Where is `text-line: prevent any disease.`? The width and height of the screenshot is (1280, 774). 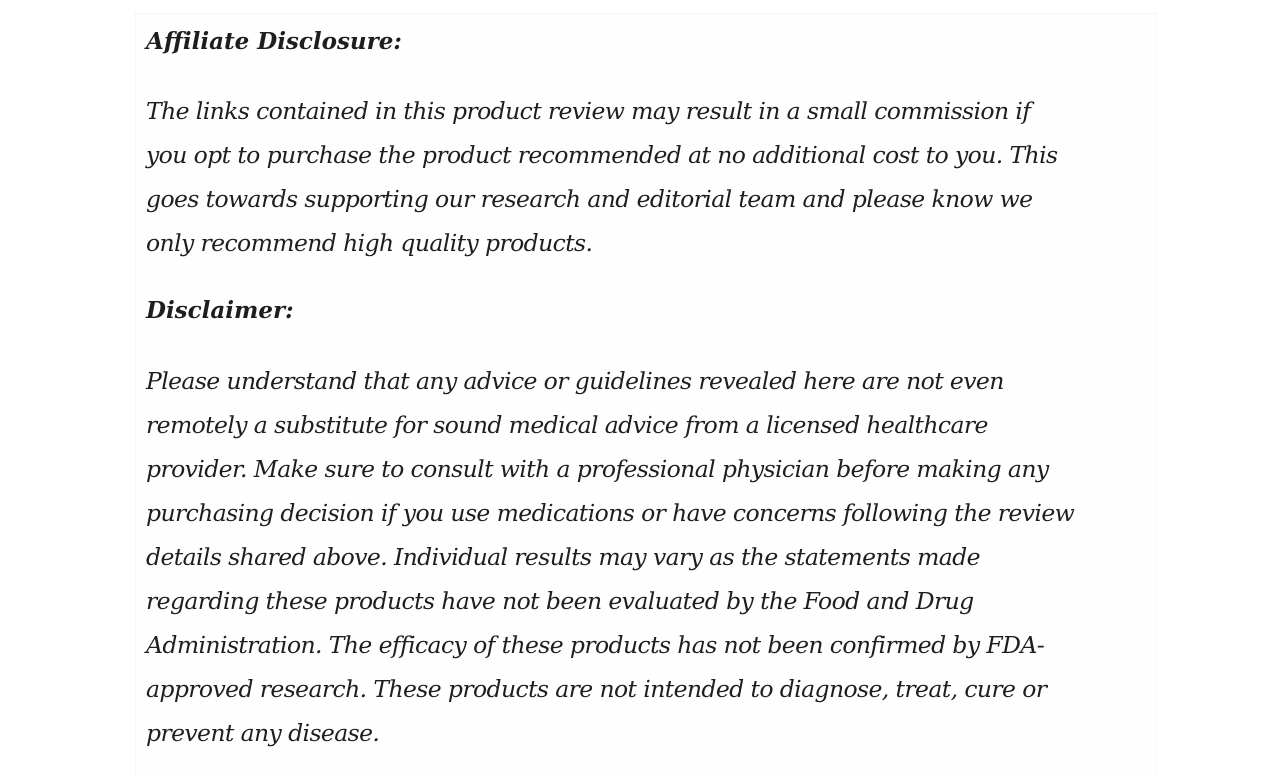 text-line: prevent any disease. is located at coordinates (263, 733).